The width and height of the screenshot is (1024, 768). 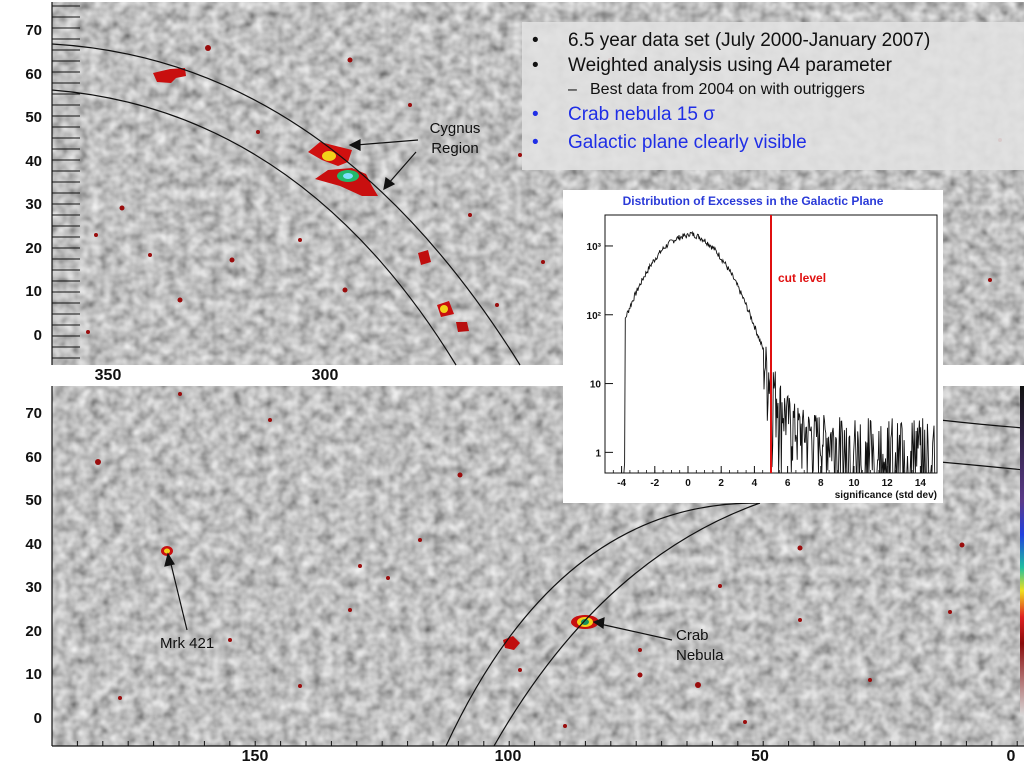 What do you see at coordinates (1022, 551) in the screenshot?
I see `color-scale` at bounding box center [1022, 551].